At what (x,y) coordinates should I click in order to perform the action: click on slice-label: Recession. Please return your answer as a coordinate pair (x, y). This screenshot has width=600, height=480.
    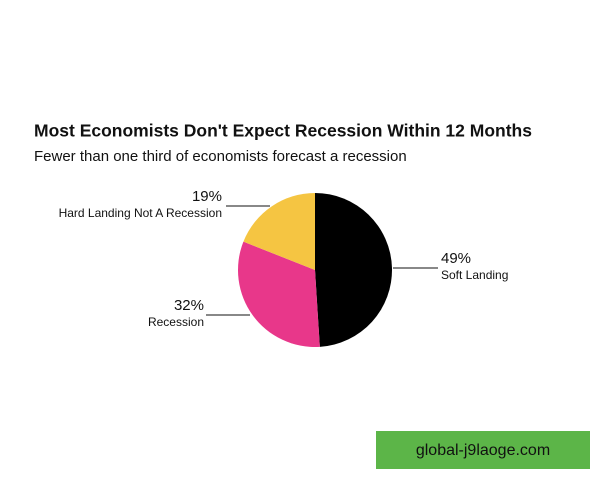
    Looking at the image, I should click on (176, 322).